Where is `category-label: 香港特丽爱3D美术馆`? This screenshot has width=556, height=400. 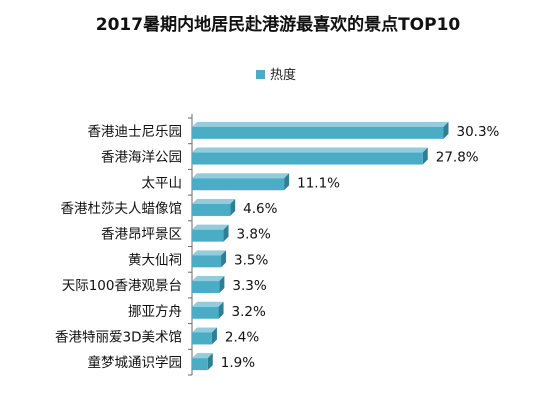
category-label: 香港特丽爱3D美术馆 is located at coordinates (118, 337).